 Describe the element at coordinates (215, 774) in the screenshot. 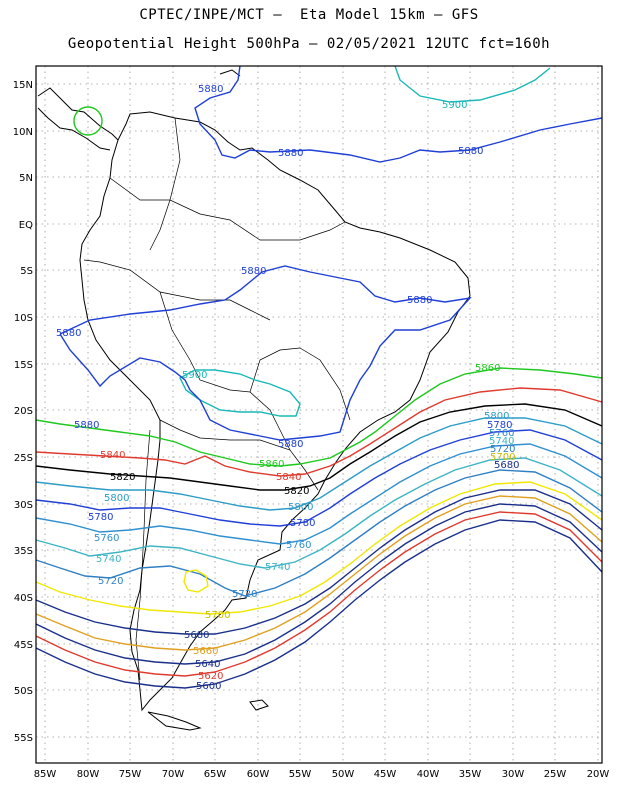

I see `lon-label: 65W` at that location.